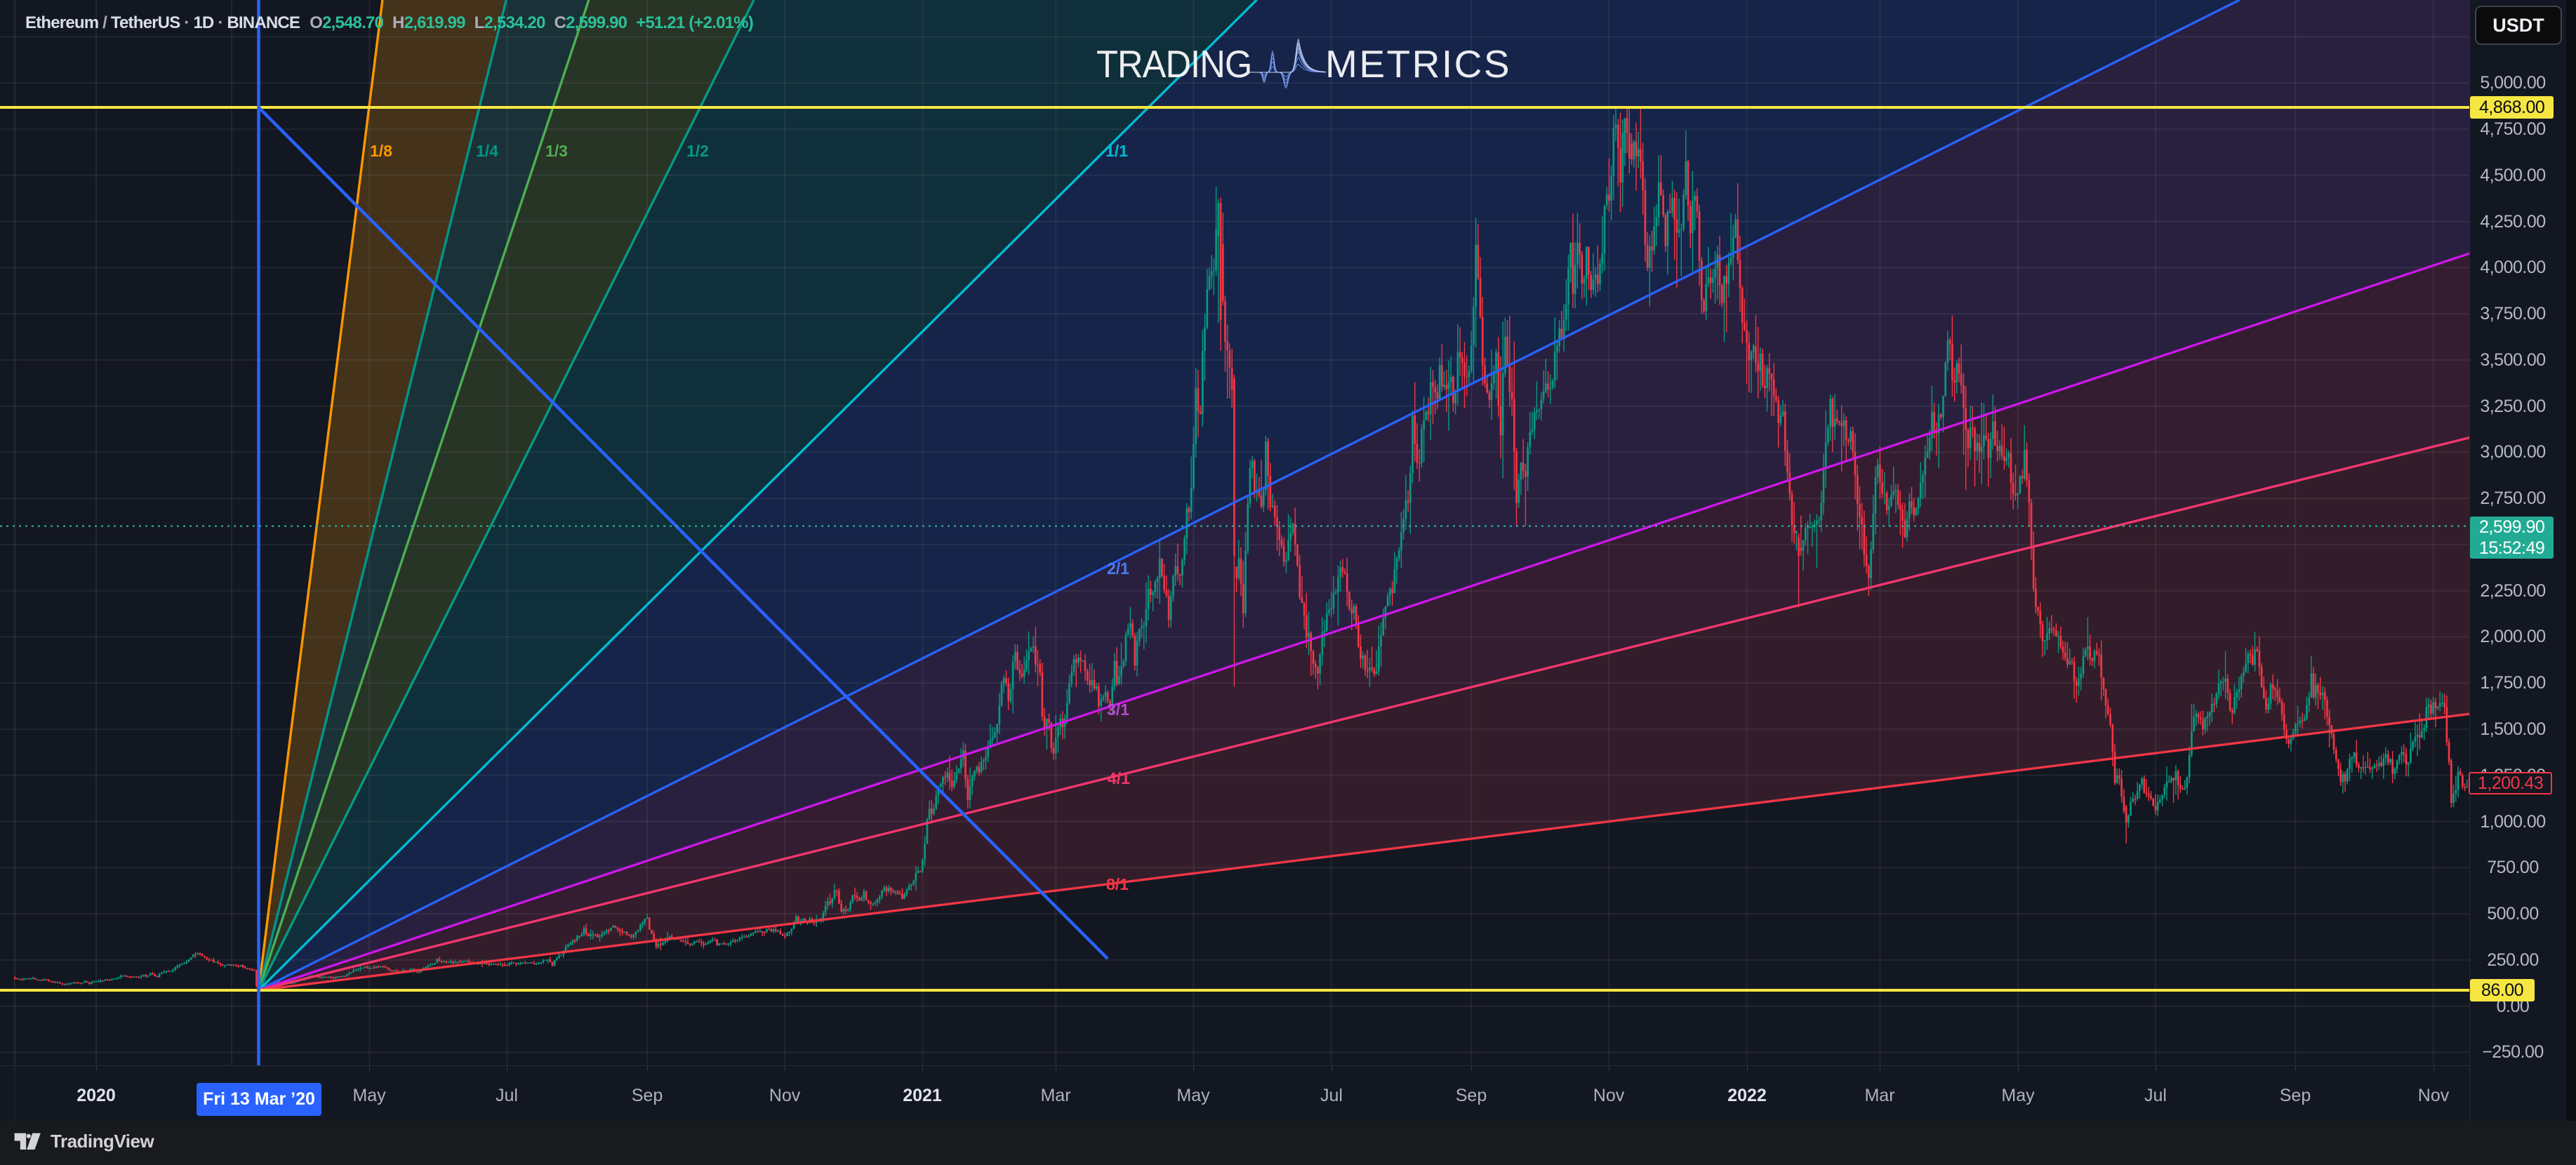 Image resolution: width=2576 pixels, height=1165 pixels. I want to click on svg-text: 1/8, so click(381, 151).